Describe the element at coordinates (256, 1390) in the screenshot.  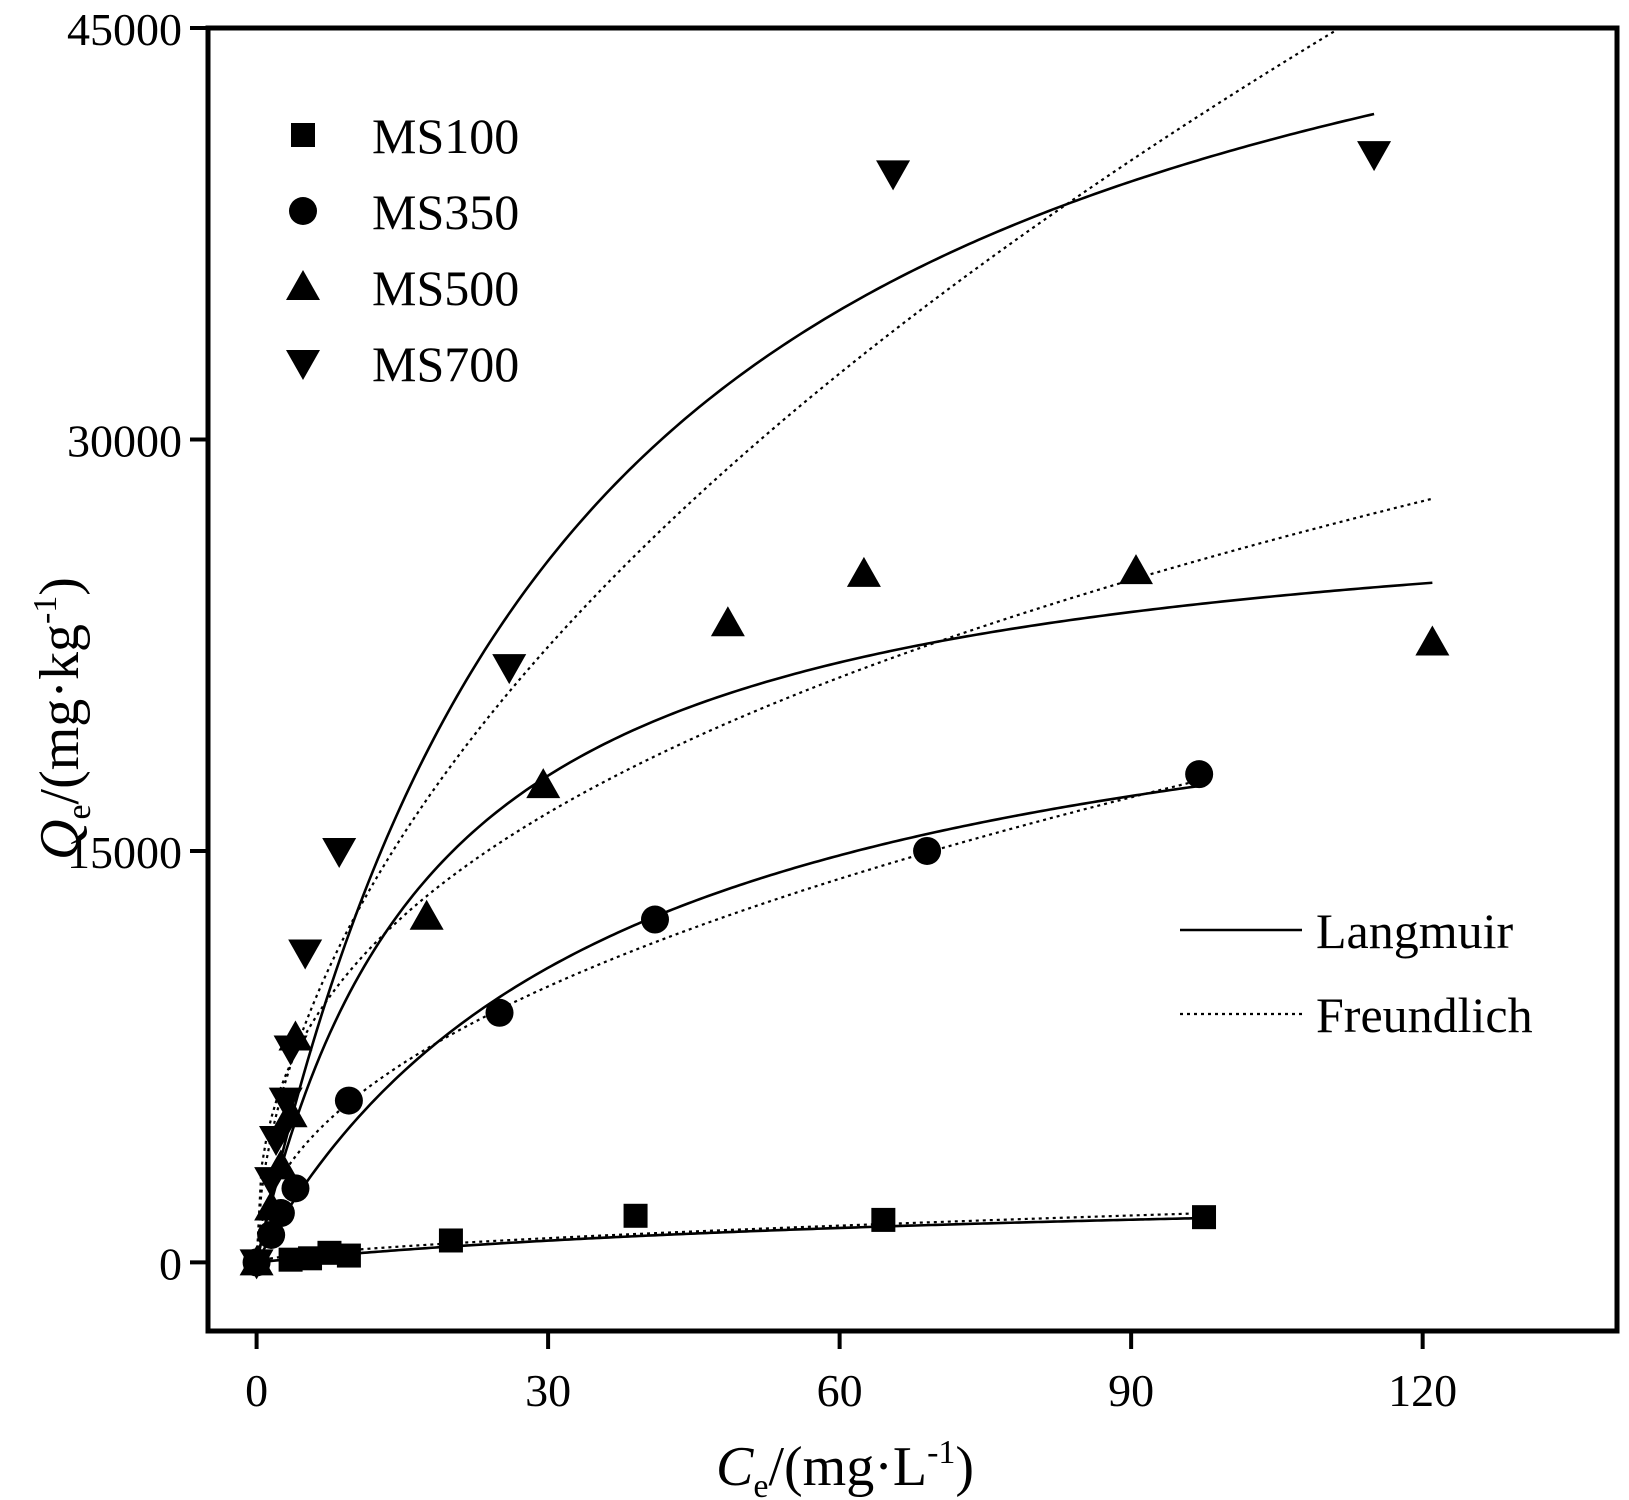
I see `x-tick-label-0: 0` at that location.